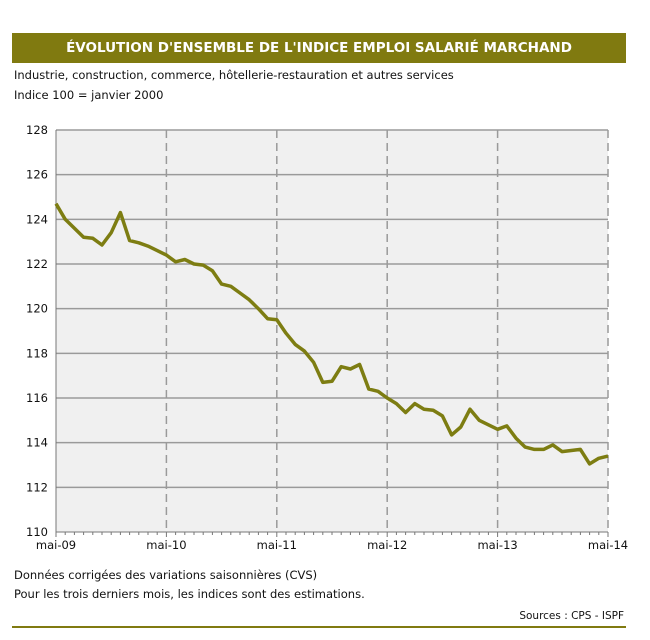 Image resolution: width=650 pixels, height=640 pixels. What do you see at coordinates (37, 398) in the screenshot?
I see `y-tick-label: 116` at bounding box center [37, 398].